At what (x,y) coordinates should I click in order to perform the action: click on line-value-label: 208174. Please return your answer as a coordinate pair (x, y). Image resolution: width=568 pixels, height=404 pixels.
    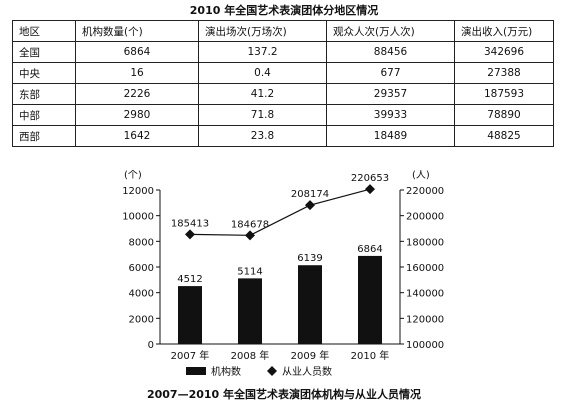
    Looking at the image, I should click on (310, 194).